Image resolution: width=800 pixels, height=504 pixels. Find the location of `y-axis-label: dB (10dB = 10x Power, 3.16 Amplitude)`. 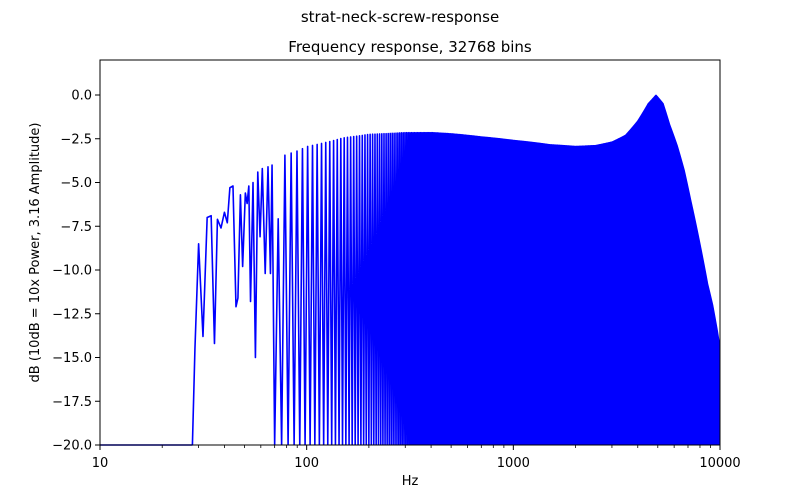

y-axis-label: dB (10dB = 10x Power, 3.16 Amplitude) is located at coordinates (35, 253).